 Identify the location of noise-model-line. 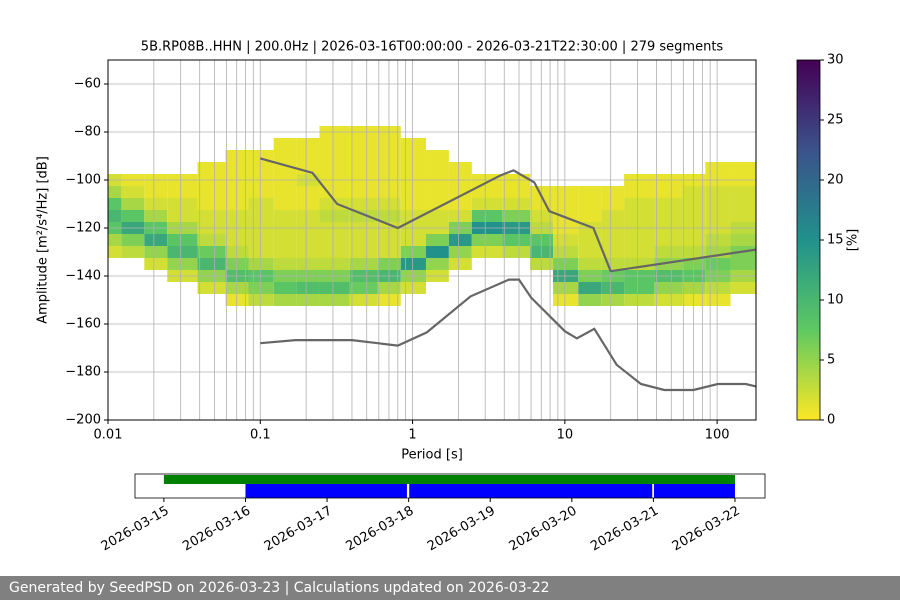
(508, 335).